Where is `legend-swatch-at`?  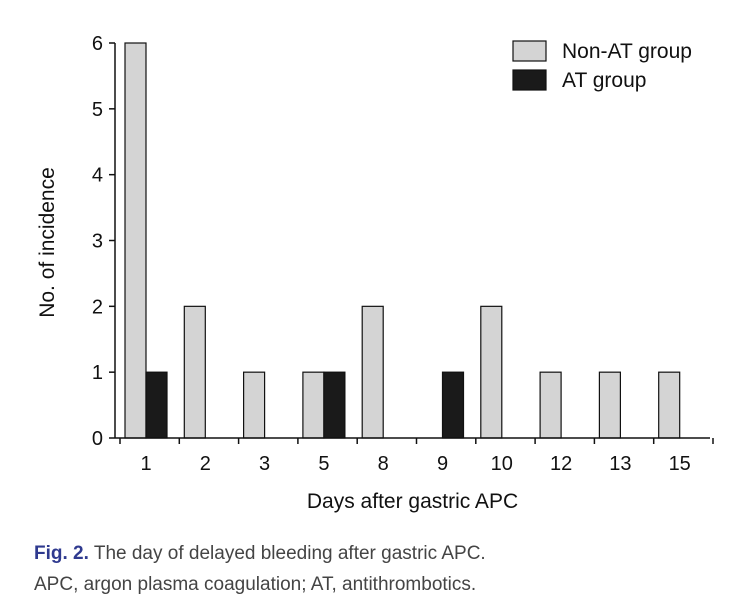
legend-swatch-at is located at coordinates (529, 80).